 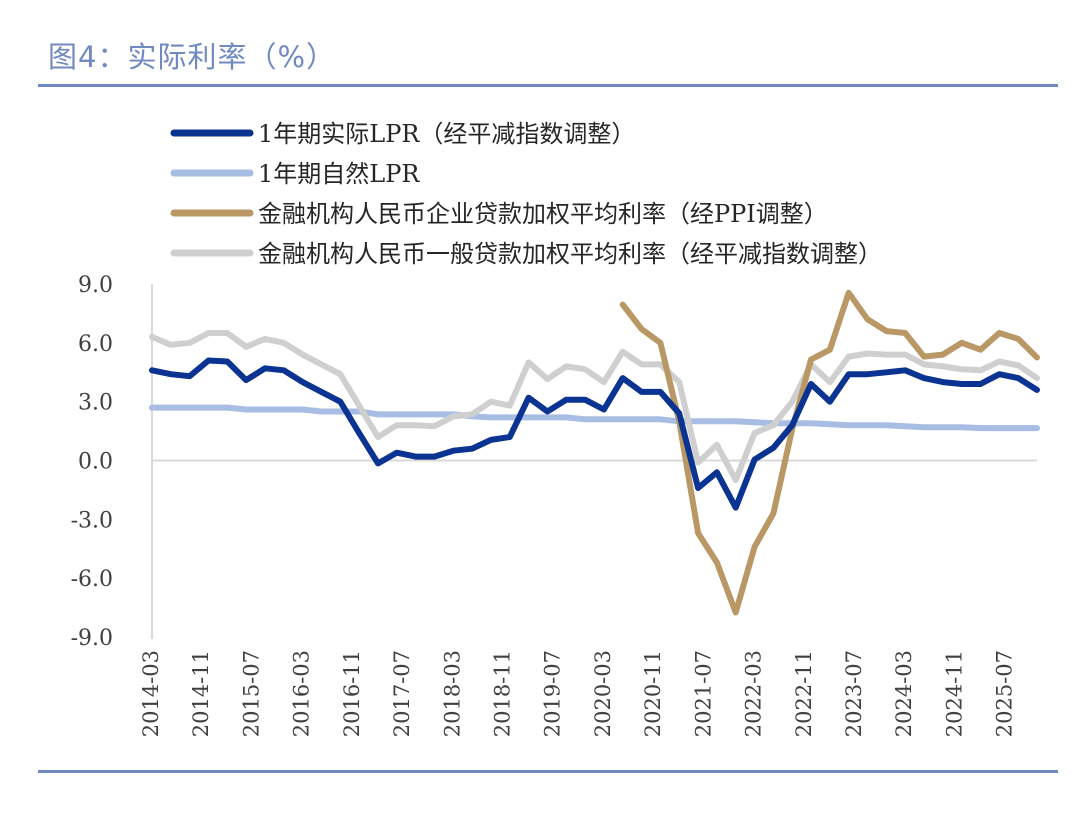 I want to click on x-tick-label: 2019-07, so click(x=553, y=693).